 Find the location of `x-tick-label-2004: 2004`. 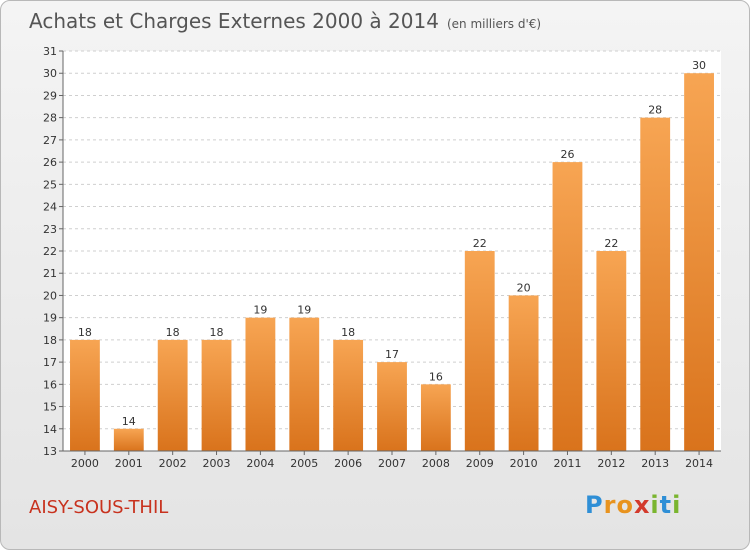

x-tick-label-2004: 2004 is located at coordinates (260, 463).